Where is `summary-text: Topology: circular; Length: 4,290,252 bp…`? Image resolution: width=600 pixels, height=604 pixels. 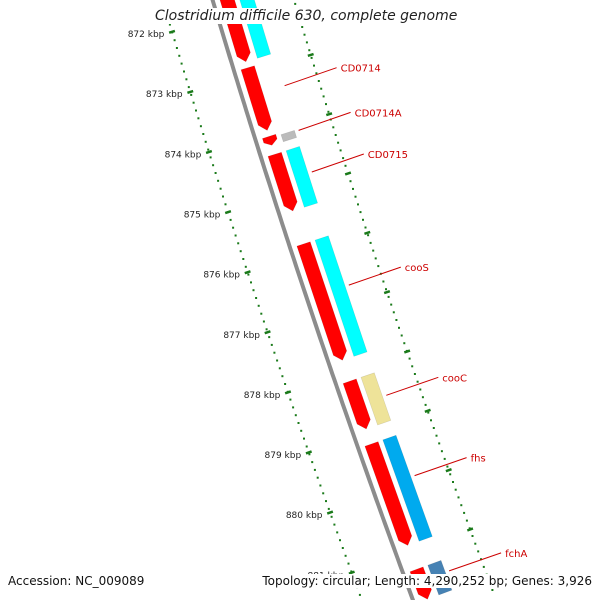 summary-text: Topology: circular; Length: 4,290,252 bp… is located at coordinates (427, 581).